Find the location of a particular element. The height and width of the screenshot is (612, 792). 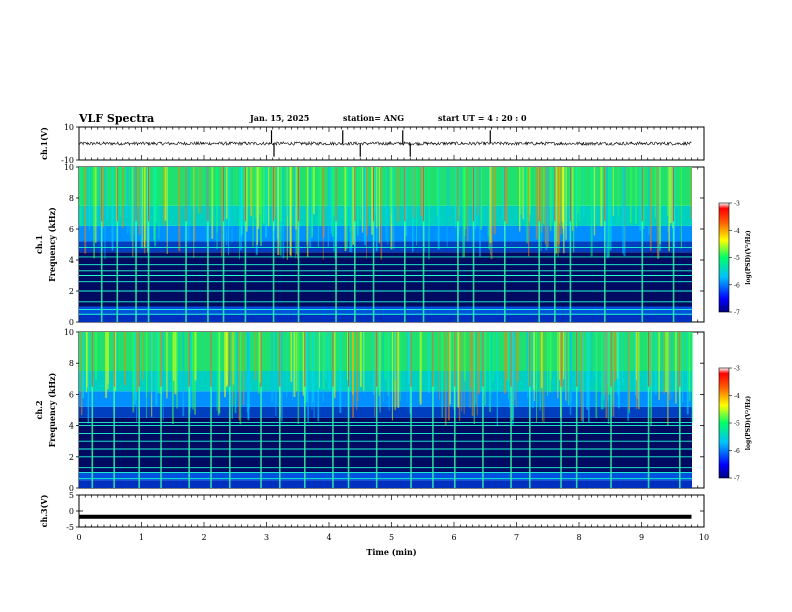

y-tick-label: 4 is located at coordinates (71, 426).